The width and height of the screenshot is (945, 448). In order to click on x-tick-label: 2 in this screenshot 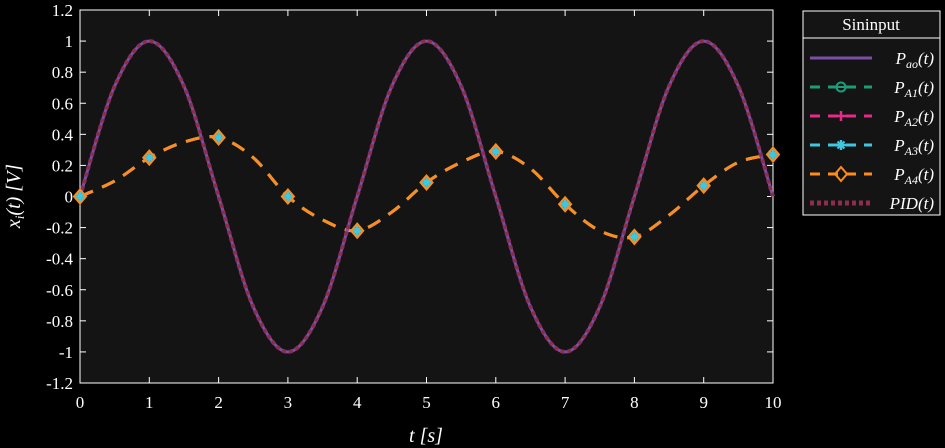, I will do `click(218, 402)`.